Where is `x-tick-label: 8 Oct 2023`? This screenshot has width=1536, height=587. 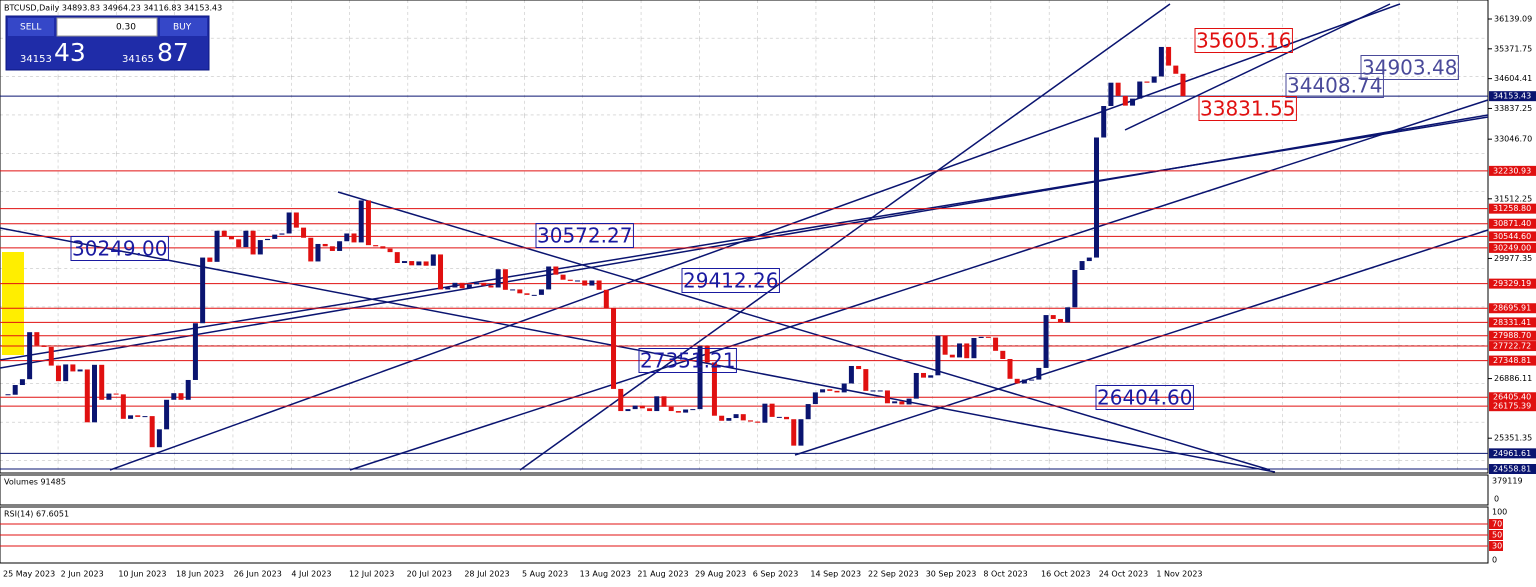 x-tick-label: 8 Oct 2023 is located at coordinates (1005, 574).